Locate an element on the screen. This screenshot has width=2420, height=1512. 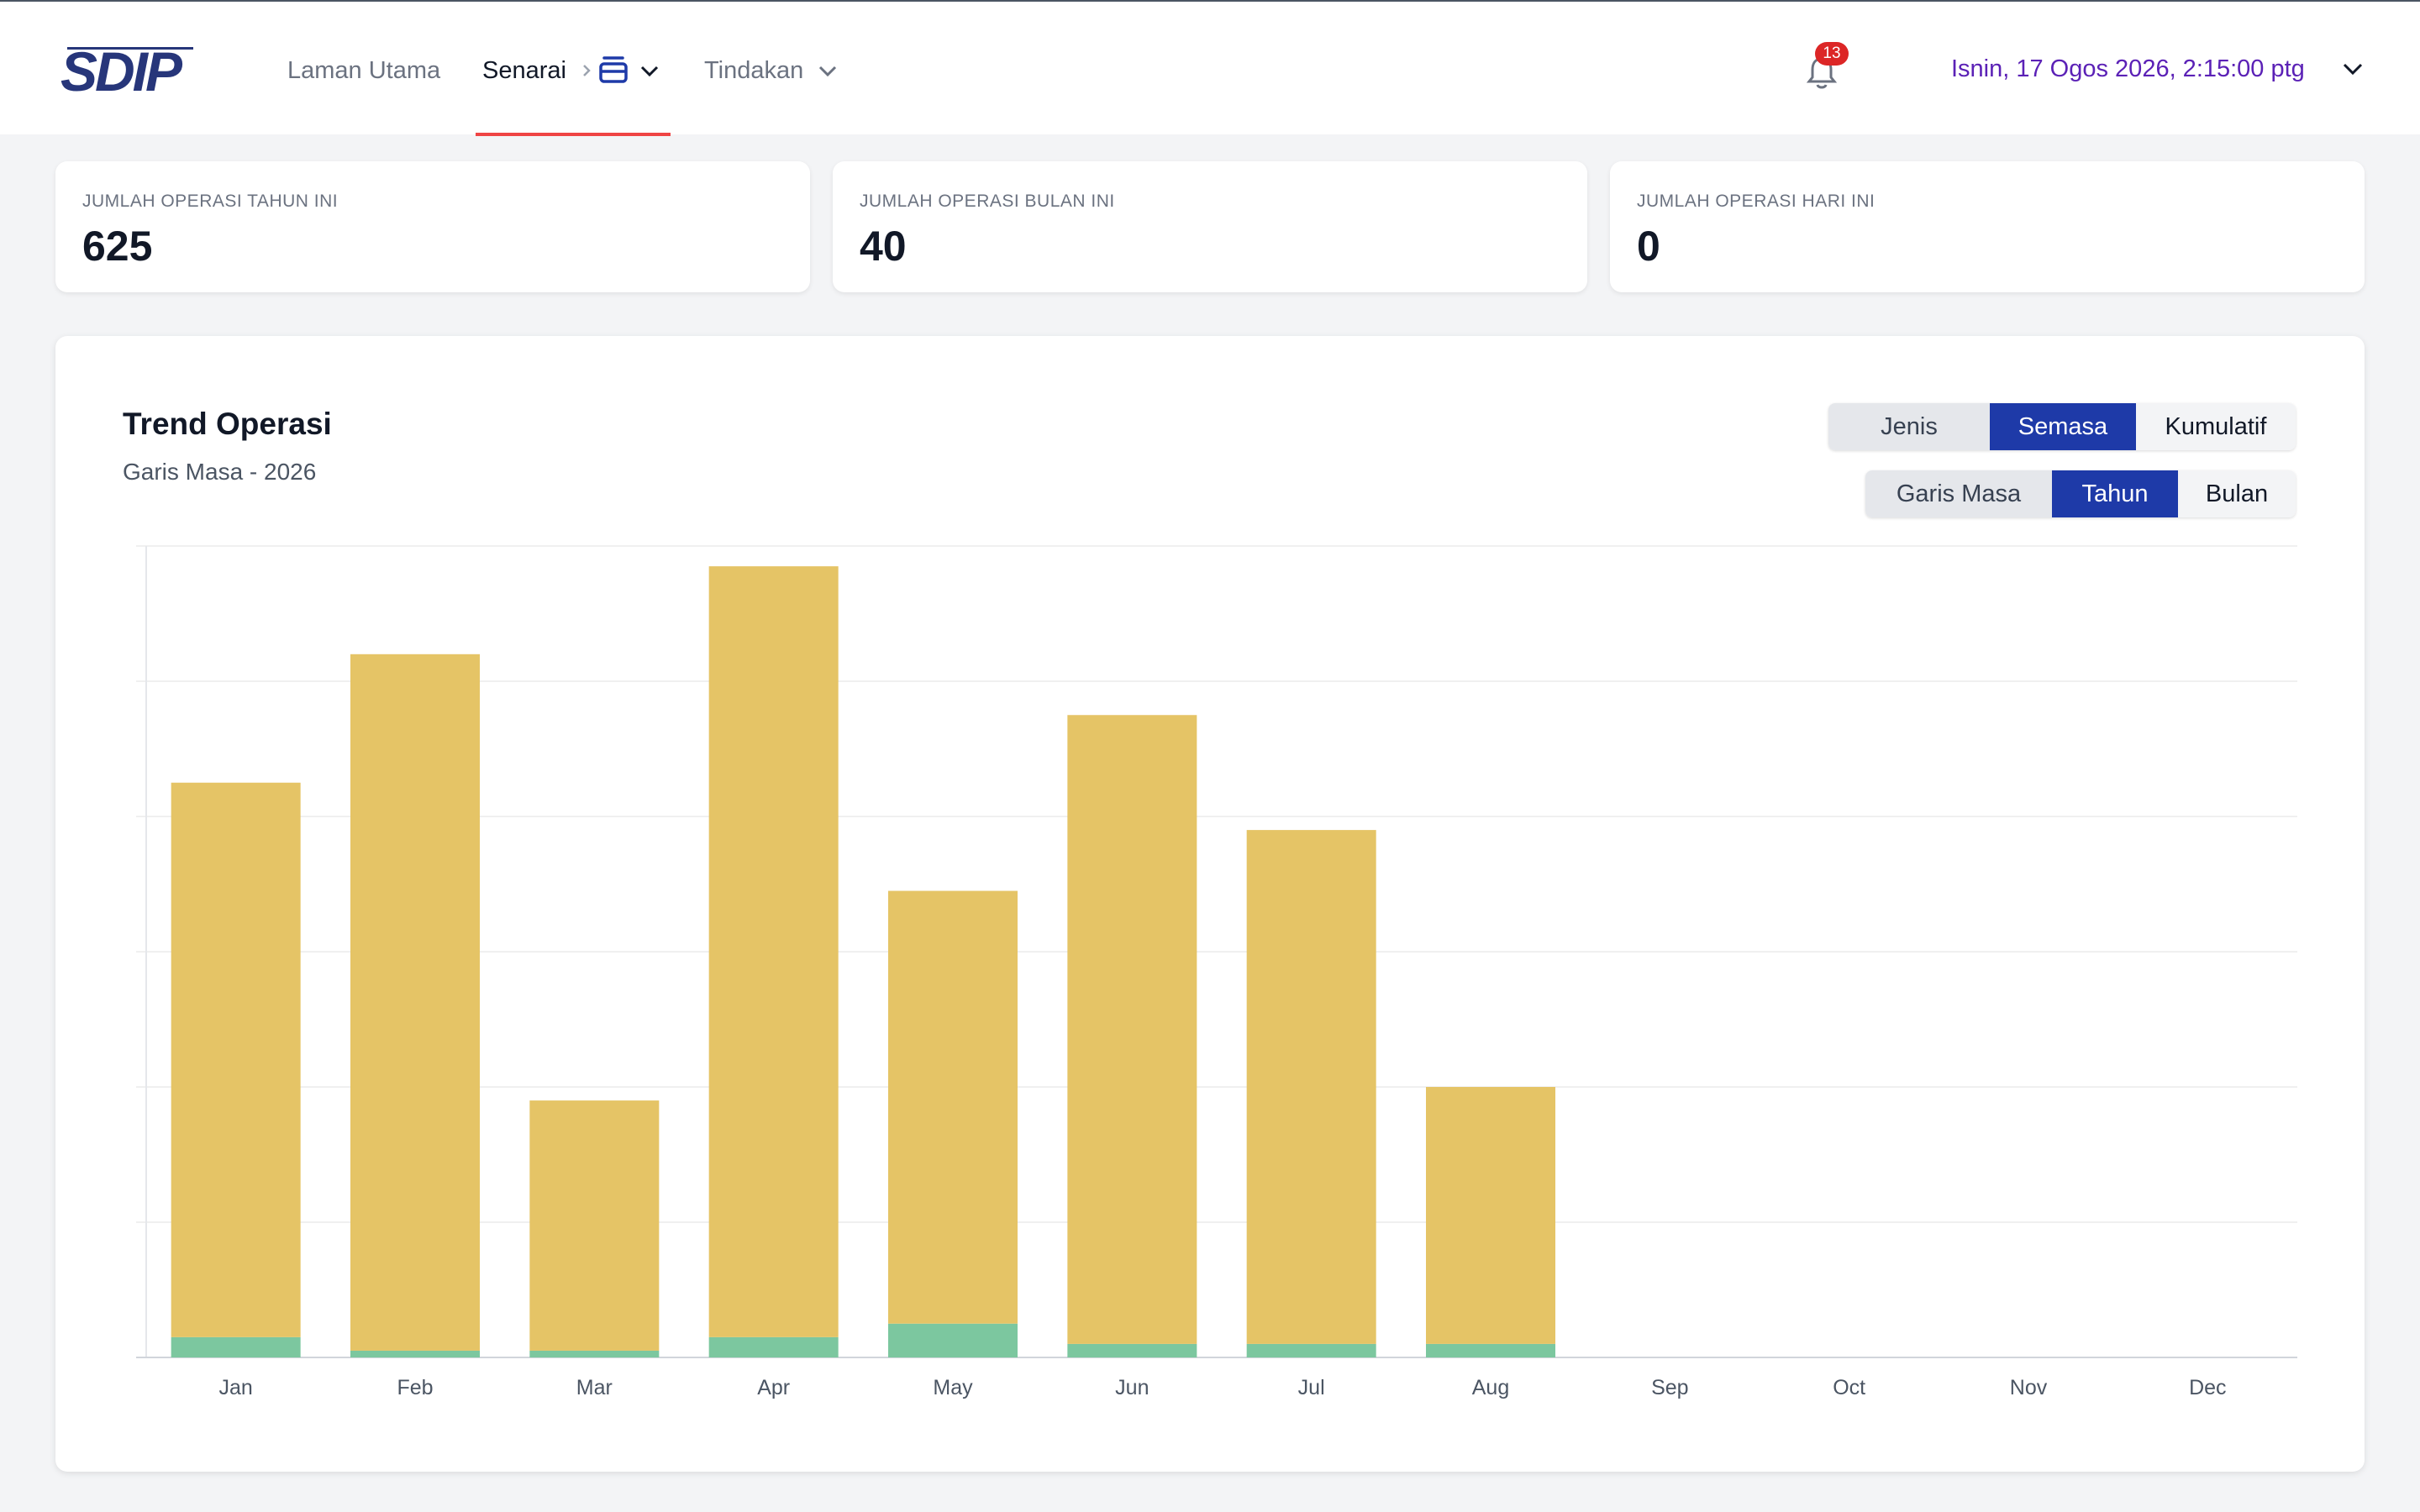
x-tick-label: May is located at coordinates (953, 1387).